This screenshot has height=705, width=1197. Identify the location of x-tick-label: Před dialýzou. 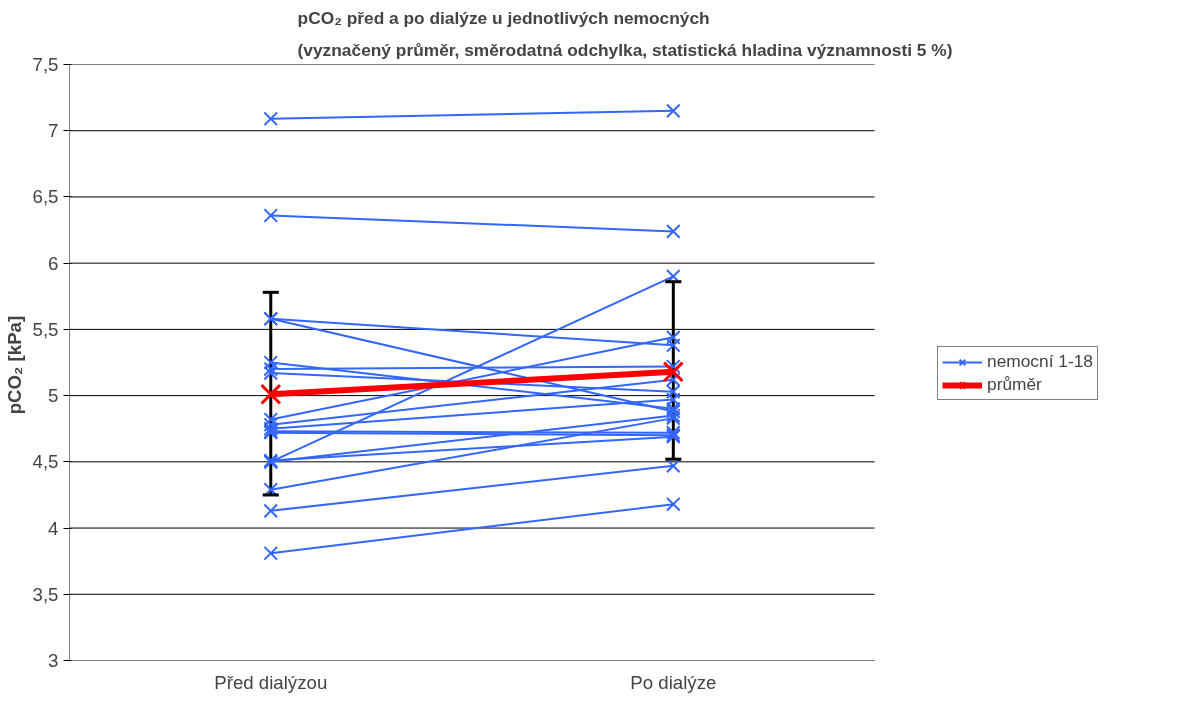
(271, 682).